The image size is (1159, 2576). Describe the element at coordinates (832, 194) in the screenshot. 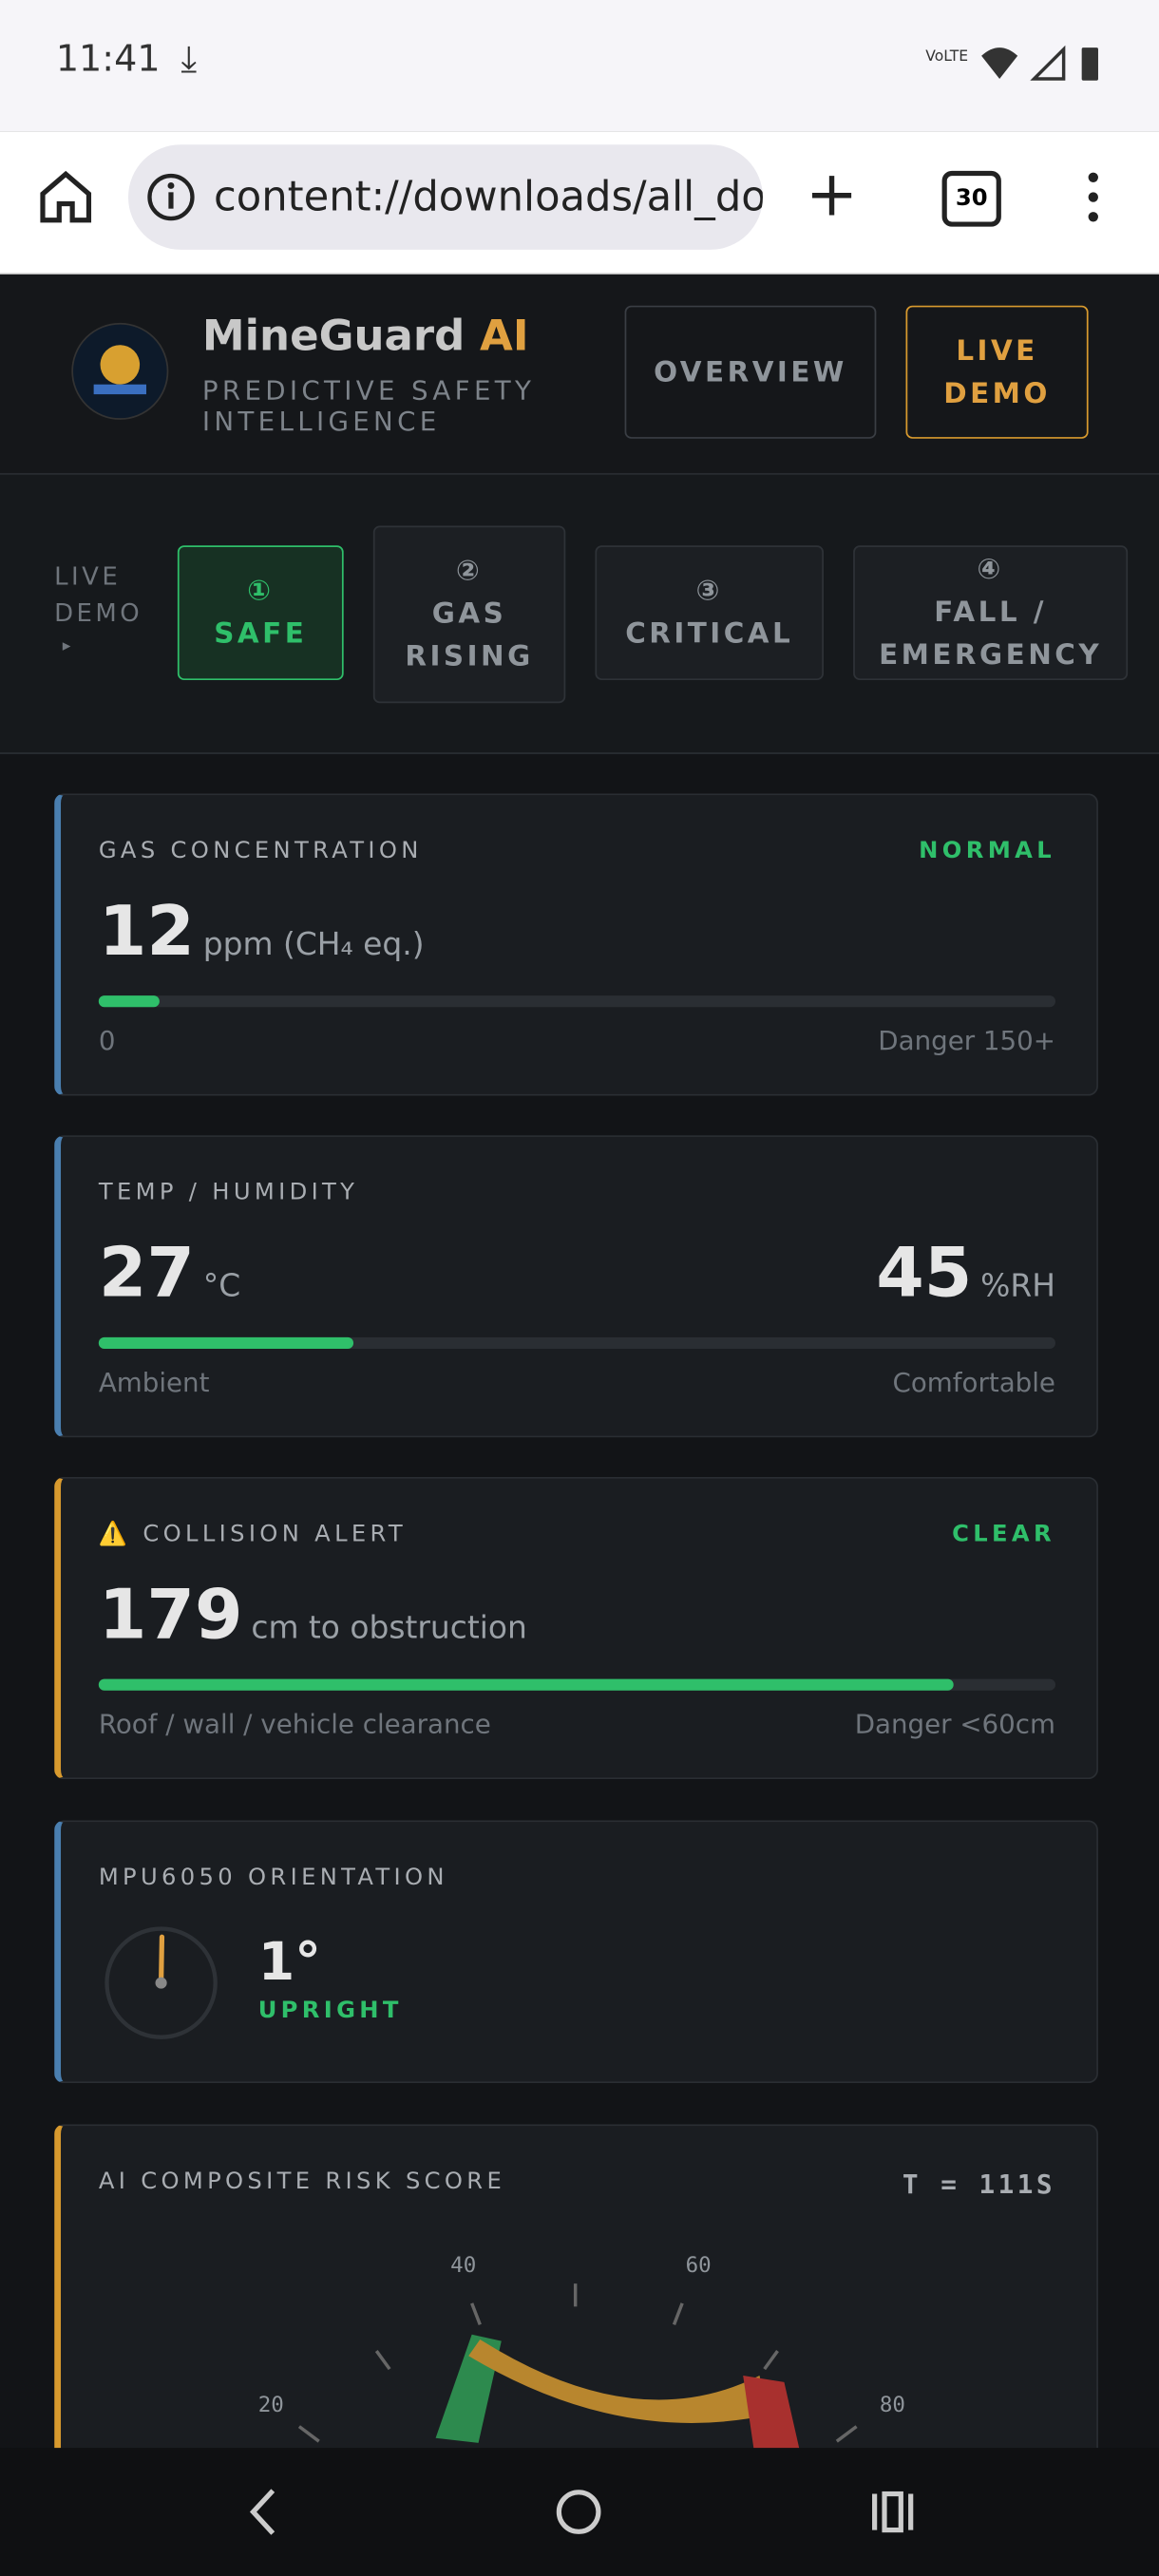

I see `new-tab-button: +` at that location.